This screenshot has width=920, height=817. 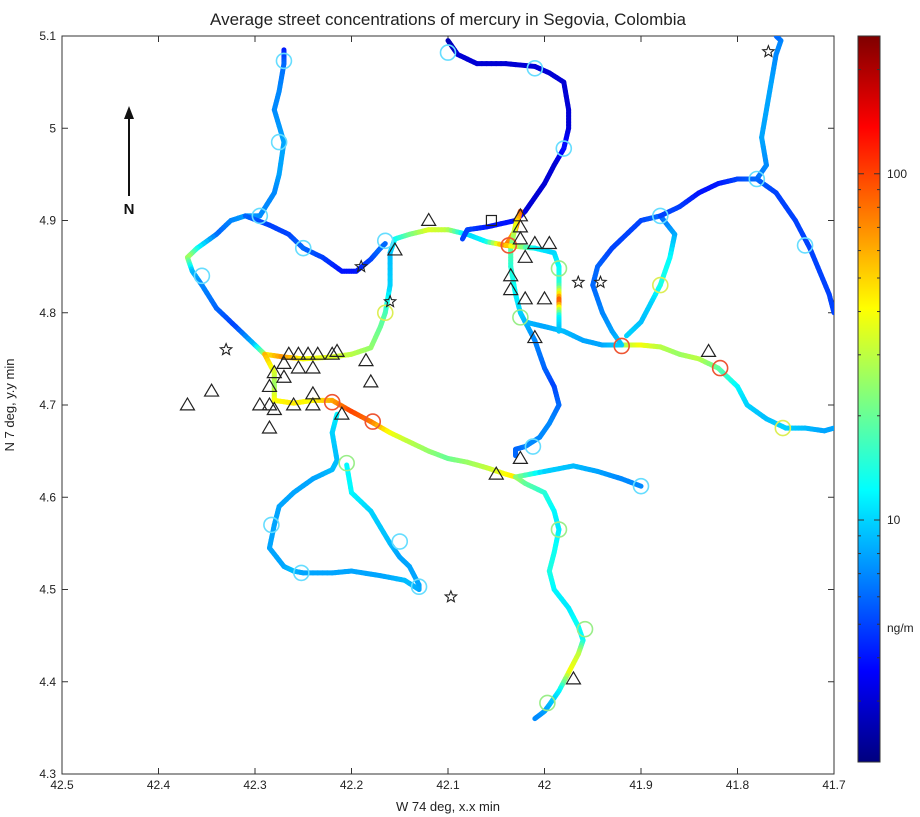 What do you see at coordinates (900, 628) in the screenshot?
I see `colorbar-unit-label: ng/m` at bounding box center [900, 628].